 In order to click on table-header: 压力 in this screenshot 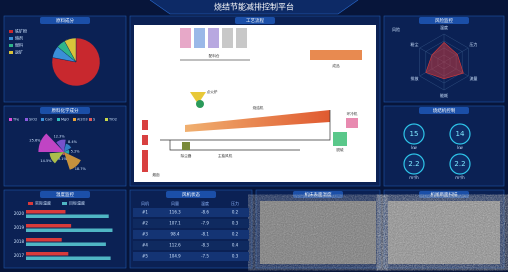, I will do `click(235, 203)`.